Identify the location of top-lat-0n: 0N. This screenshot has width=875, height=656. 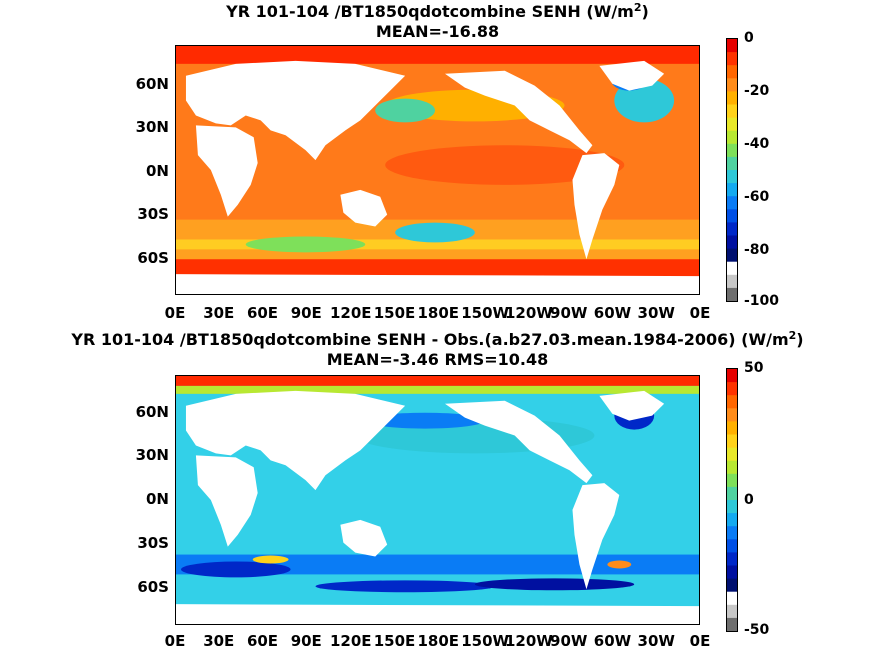
(157, 171).